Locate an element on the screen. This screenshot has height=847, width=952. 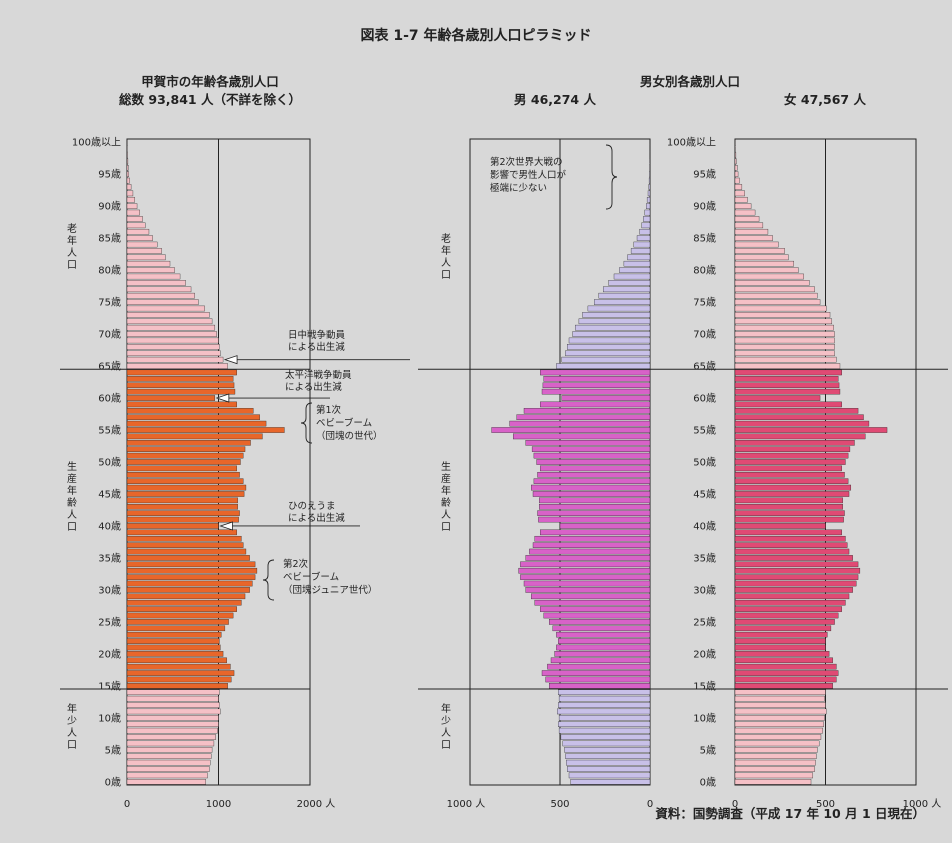
left-group-label-working: 産 is located at coordinates (72, 478).